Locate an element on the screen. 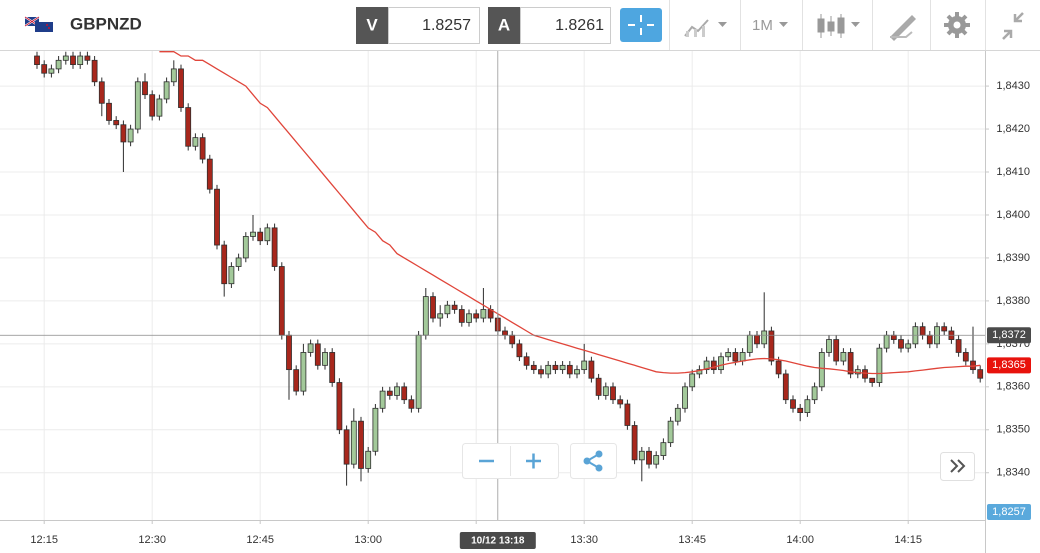 Image resolution: width=1040 pixels, height=553 pixels. buy-button is located at coordinates (504, 25).